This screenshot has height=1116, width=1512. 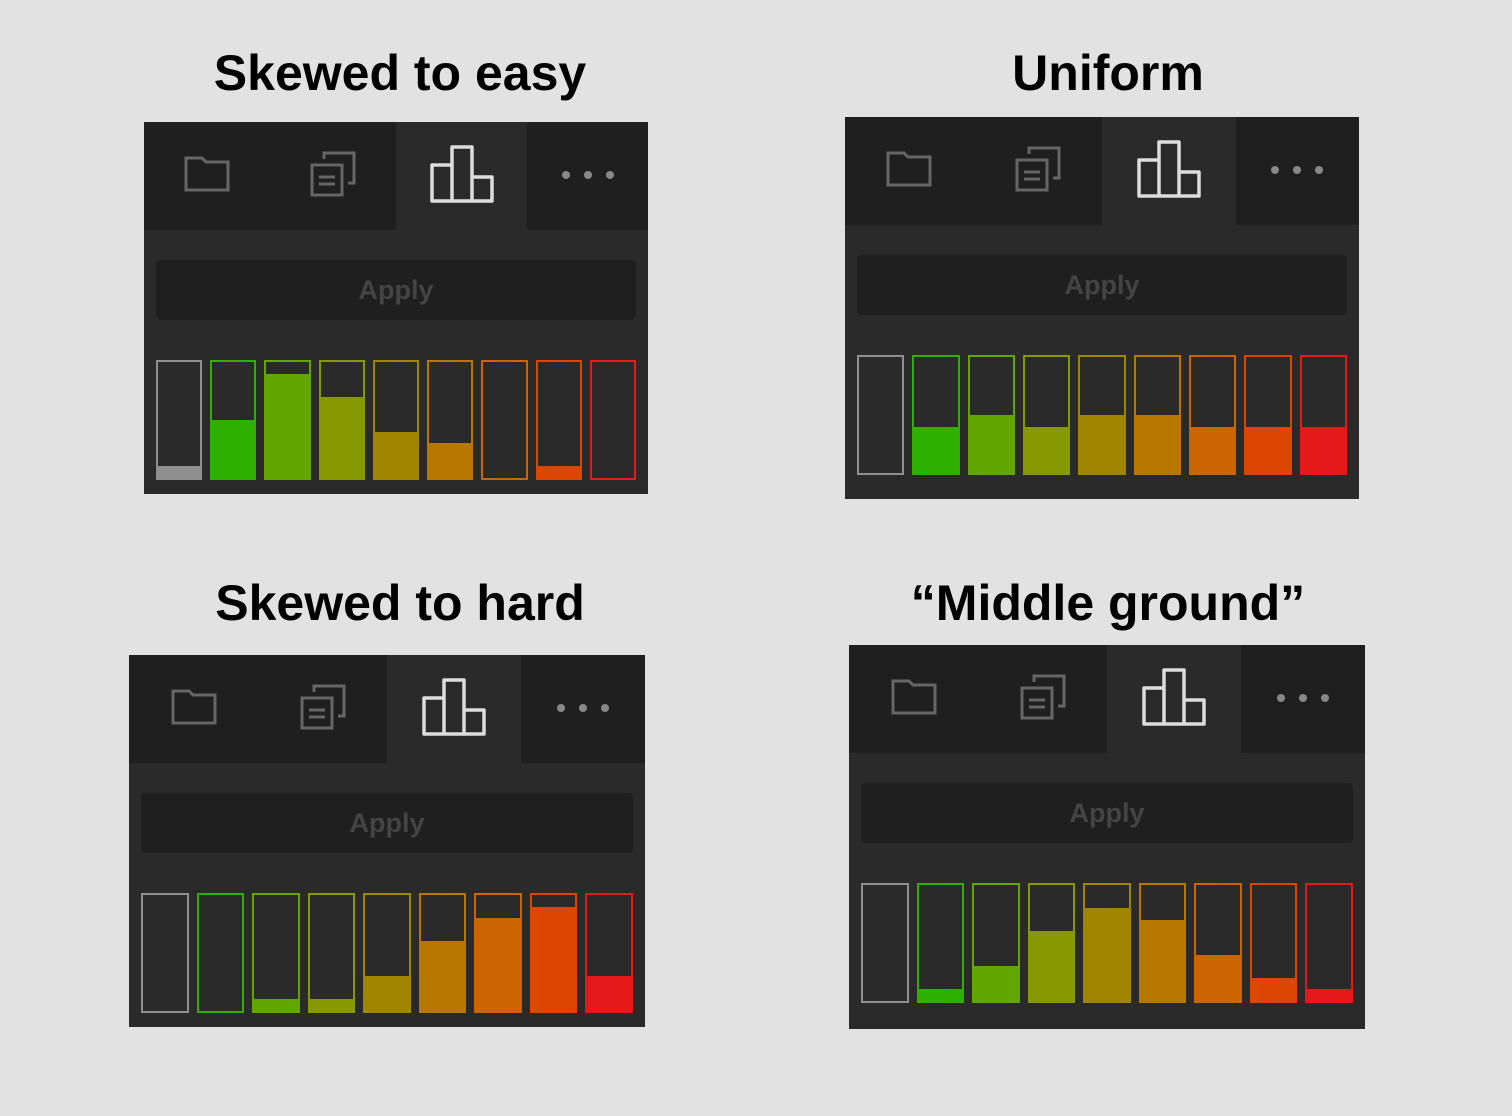 I want to click on panel-title: Skewed to hard, so click(x=400, y=603).